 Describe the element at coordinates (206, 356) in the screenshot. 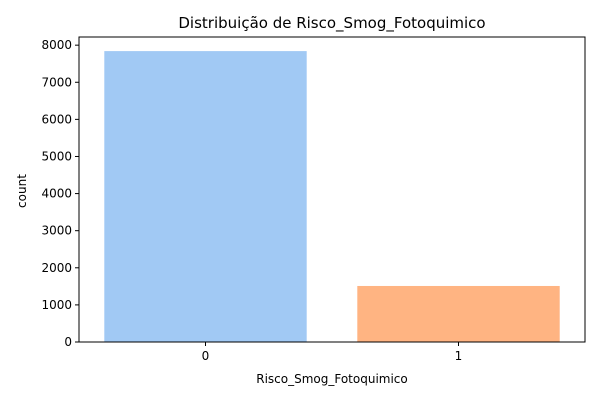

I see `x-tick-label-0: 0` at that location.